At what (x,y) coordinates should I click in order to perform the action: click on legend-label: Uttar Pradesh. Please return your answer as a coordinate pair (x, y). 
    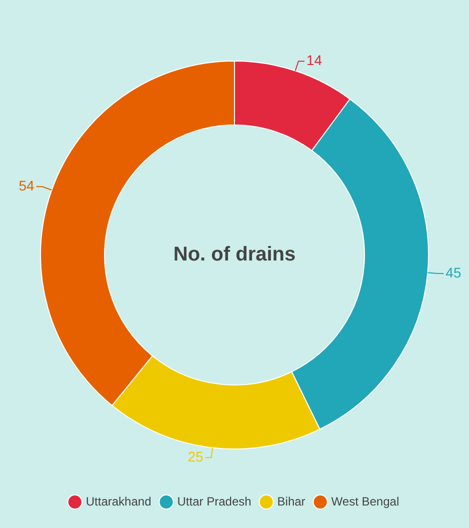
    Looking at the image, I should click on (214, 501).